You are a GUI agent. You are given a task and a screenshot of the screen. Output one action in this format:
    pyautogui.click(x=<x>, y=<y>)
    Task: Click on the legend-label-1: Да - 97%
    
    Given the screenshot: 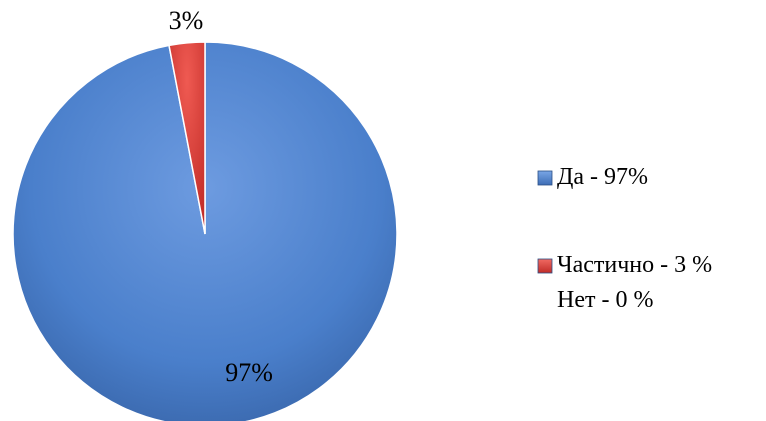 What is the action you would take?
    pyautogui.click(x=602, y=177)
    